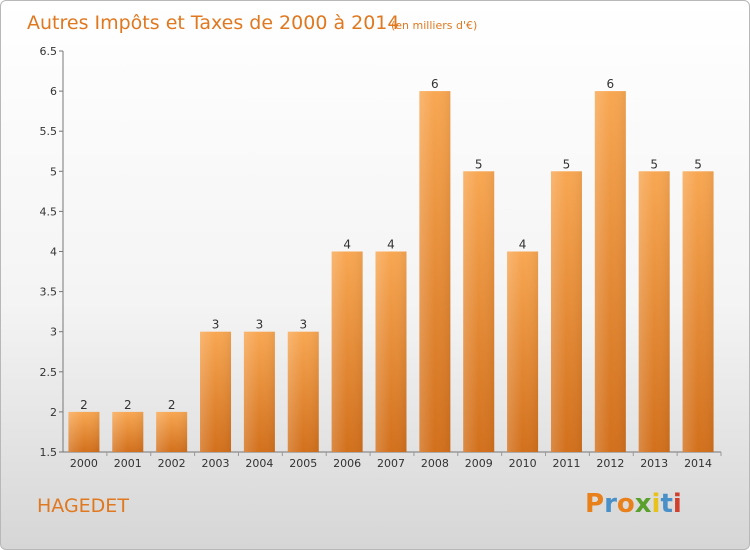 This screenshot has width=750, height=550. I want to click on x-tick-label: 2005, so click(303, 463).